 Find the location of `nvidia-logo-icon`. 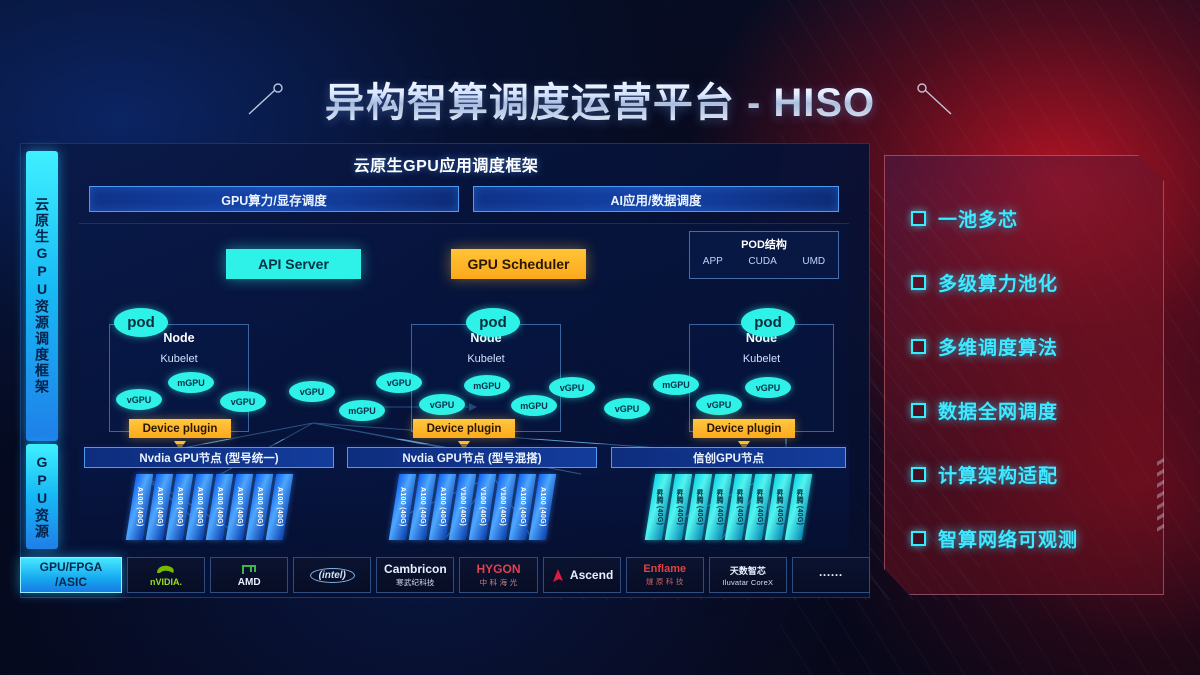

nvidia-logo-icon is located at coordinates (165, 569).